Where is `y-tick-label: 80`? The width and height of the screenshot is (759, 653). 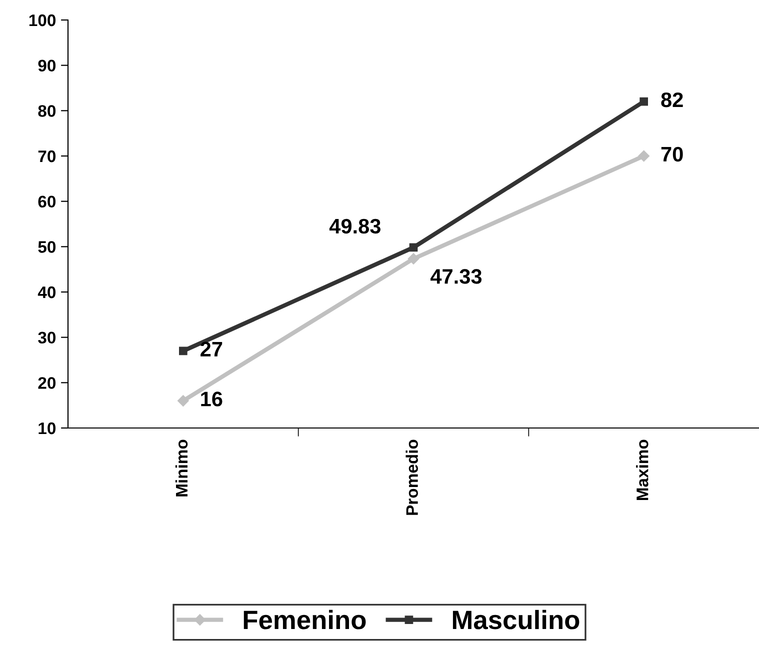 y-tick-label: 80 is located at coordinates (47, 111).